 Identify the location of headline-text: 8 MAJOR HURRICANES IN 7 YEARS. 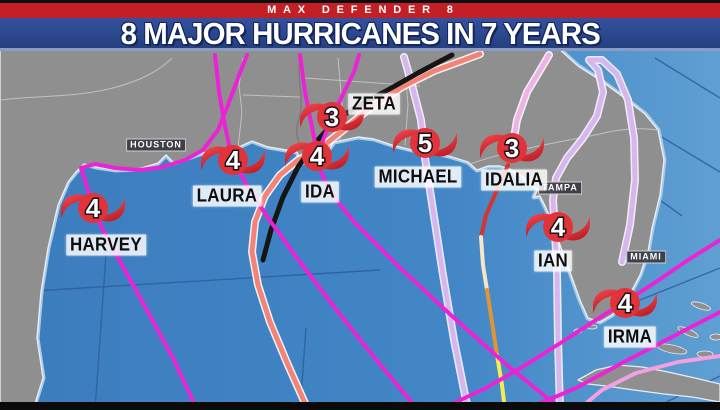
(360, 33).